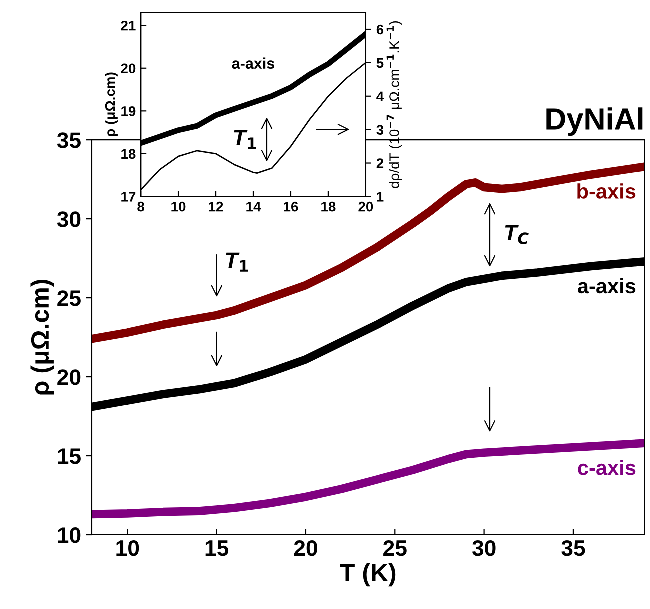 This screenshot has height=609, width=650. I want to click on annotation: T$_{C}$, so click(517, 234).